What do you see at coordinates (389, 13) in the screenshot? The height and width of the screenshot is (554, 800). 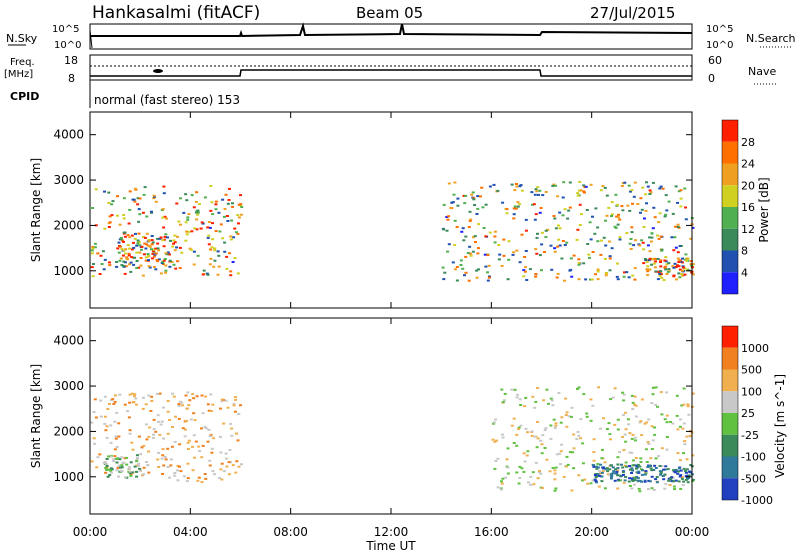 I see `beam-title: Beam 05` at bounding box center [389, 13].